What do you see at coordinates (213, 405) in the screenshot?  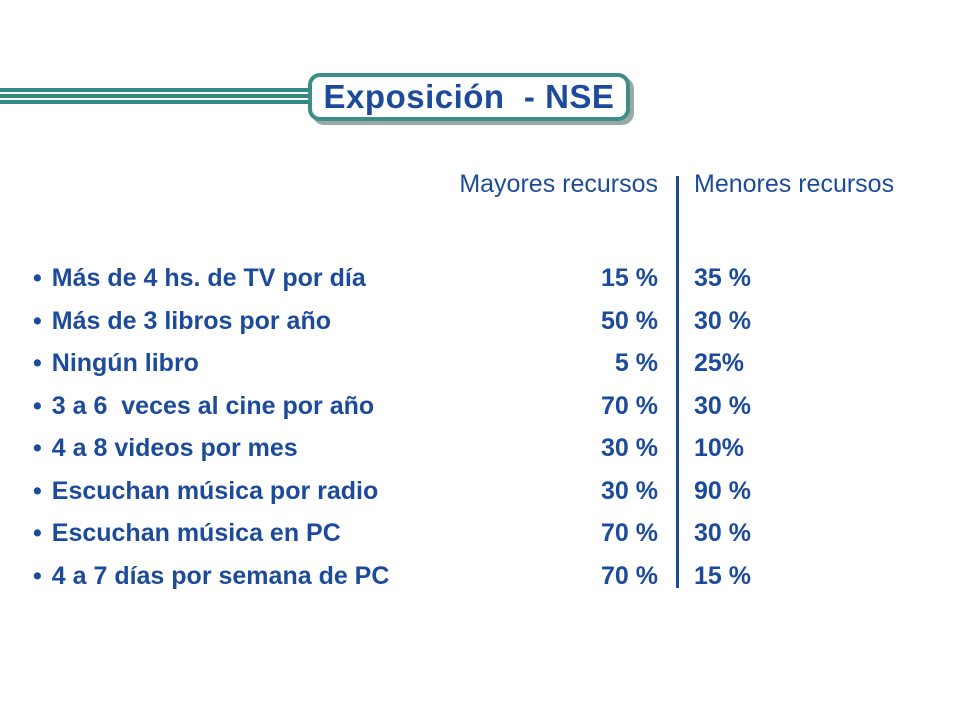 I see `row-label-text: 3 a 6 veces al cine por año` at bounding box center [213, 405].